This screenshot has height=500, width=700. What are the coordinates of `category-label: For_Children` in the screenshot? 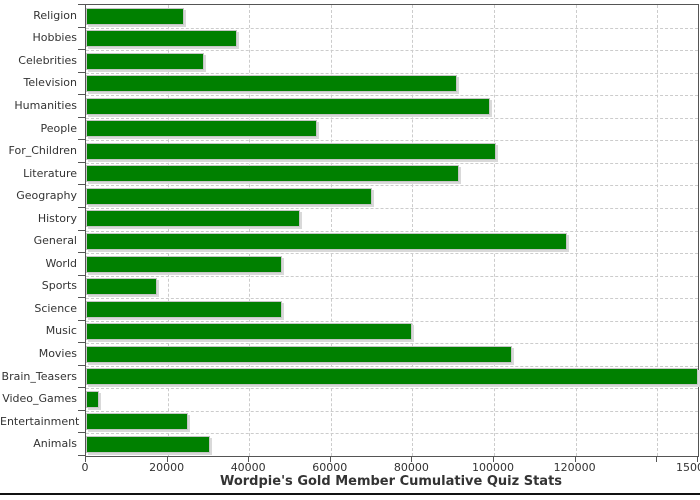 It's located at (42, 151).